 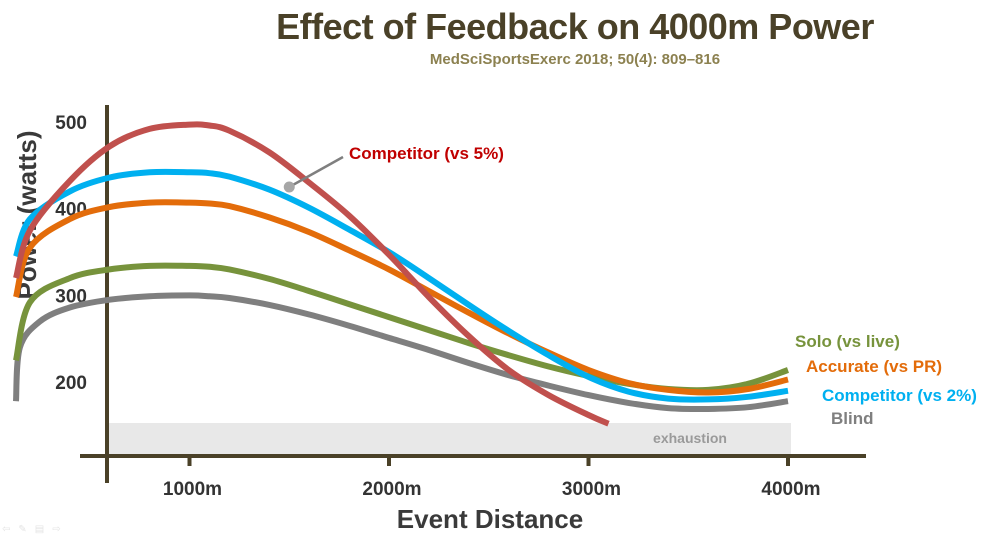 What do you see at coordinates (192, 489) in the screenshot?
I see `x-tick-label: 1000m` at bounding box center [192, 489].